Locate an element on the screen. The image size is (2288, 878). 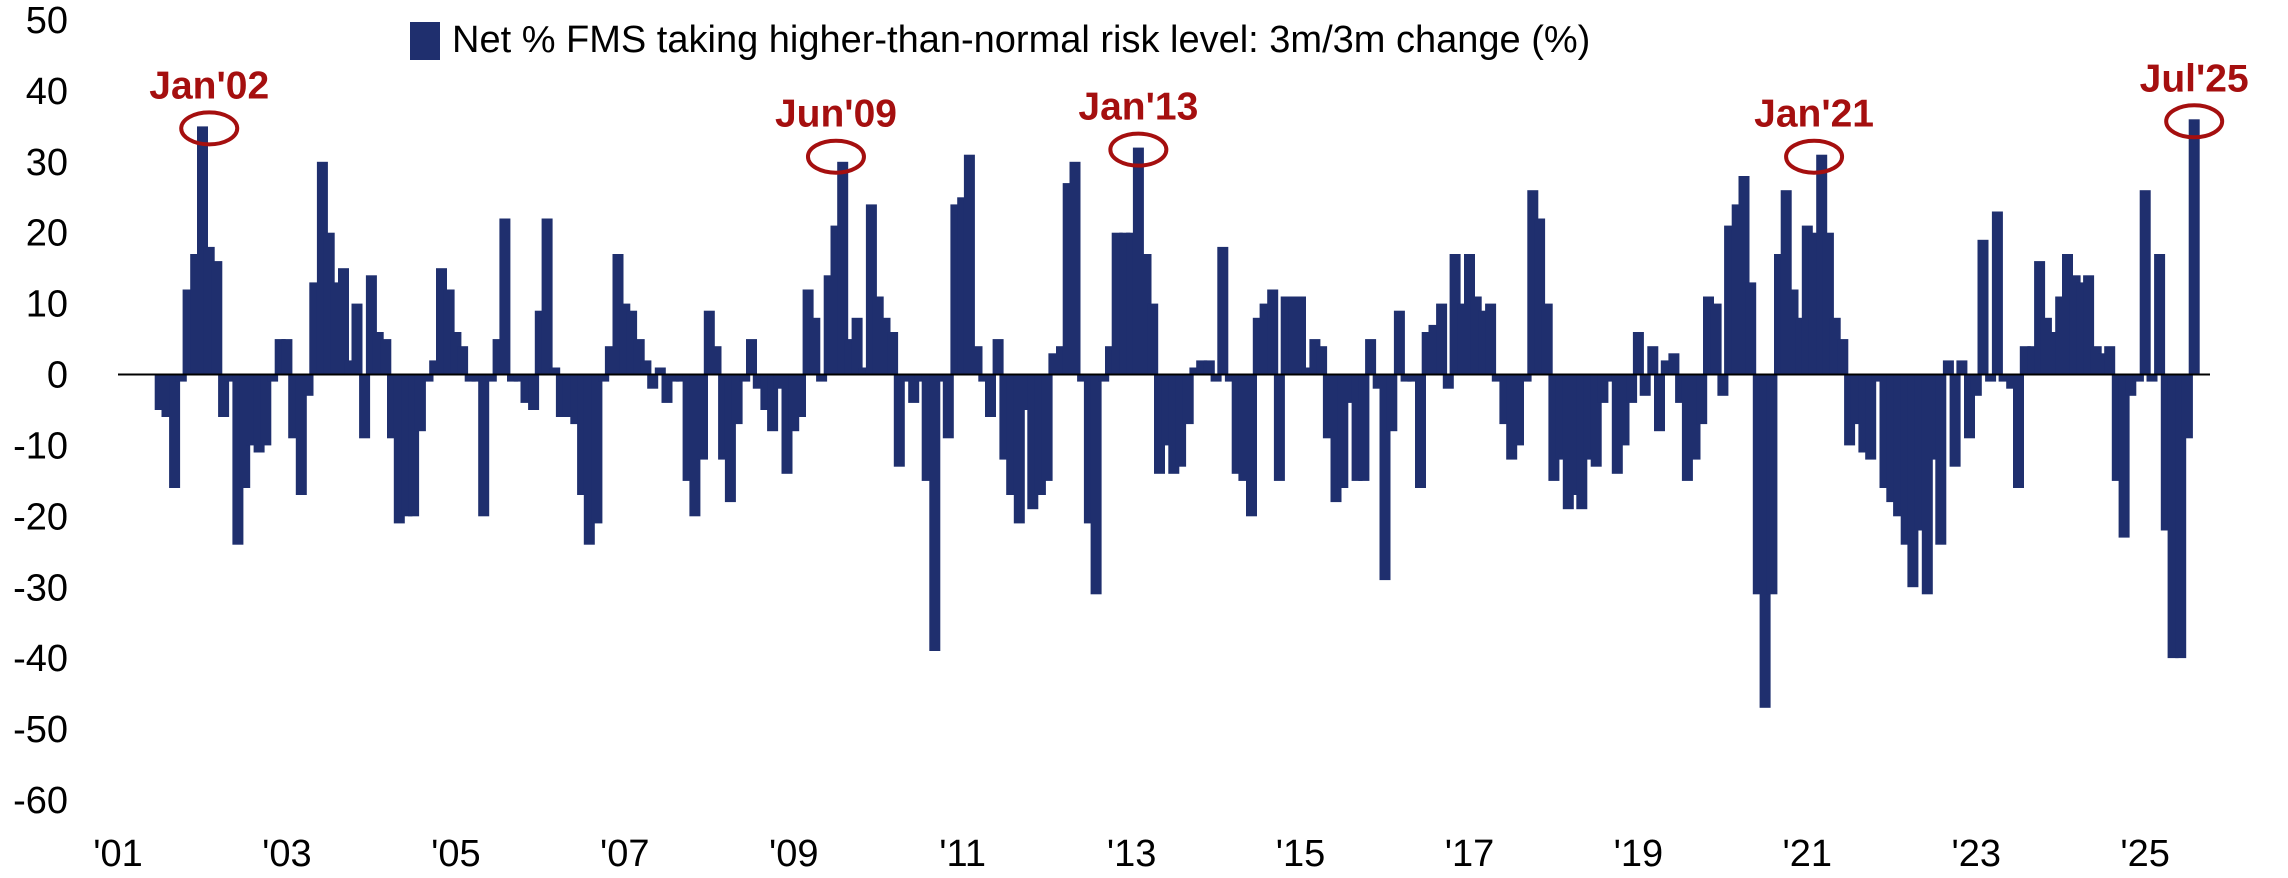
y-tick-label: 10 is located at coordinates (47, 305).